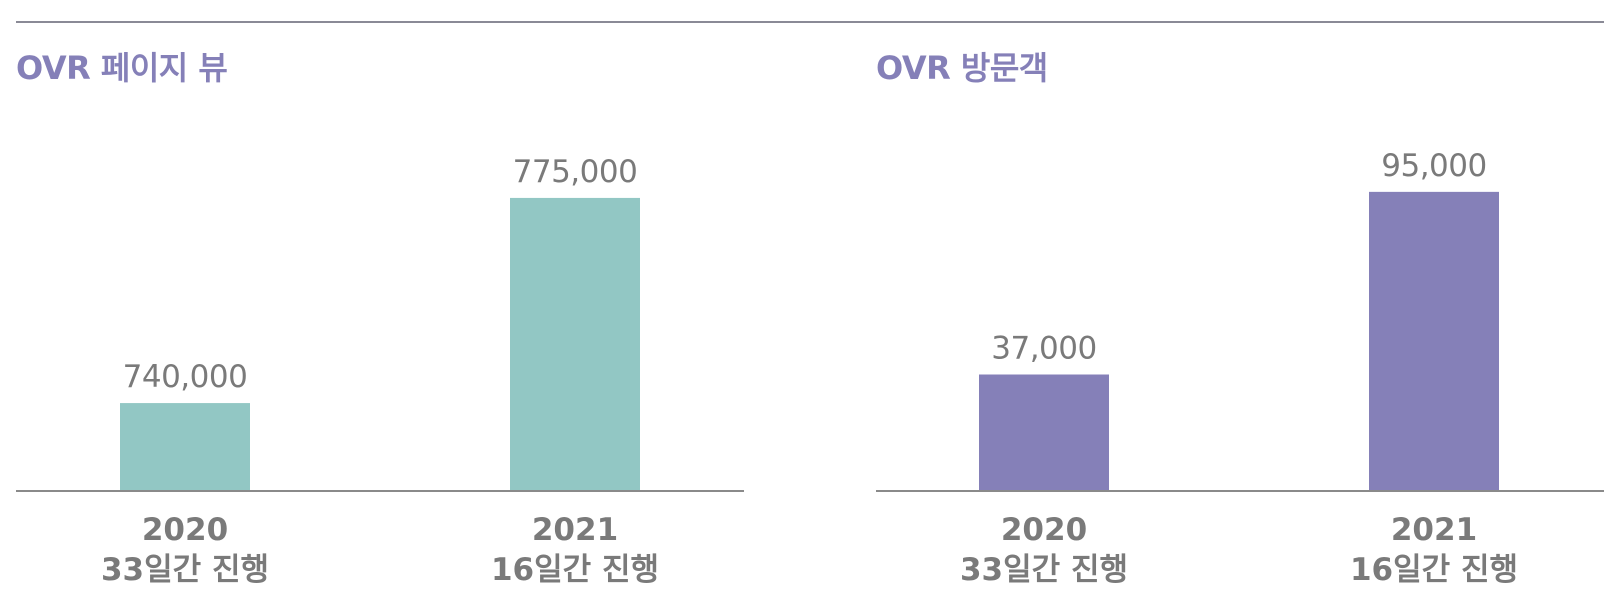  I want to click on bar-value-label: 37,000, so click(1043, 348).